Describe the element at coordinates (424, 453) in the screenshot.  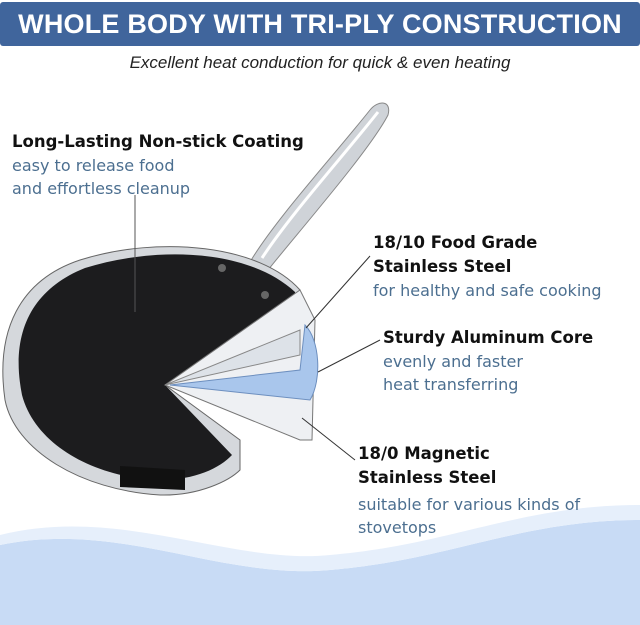
I see `callout-title: 18/0 Magnetic` at that location.